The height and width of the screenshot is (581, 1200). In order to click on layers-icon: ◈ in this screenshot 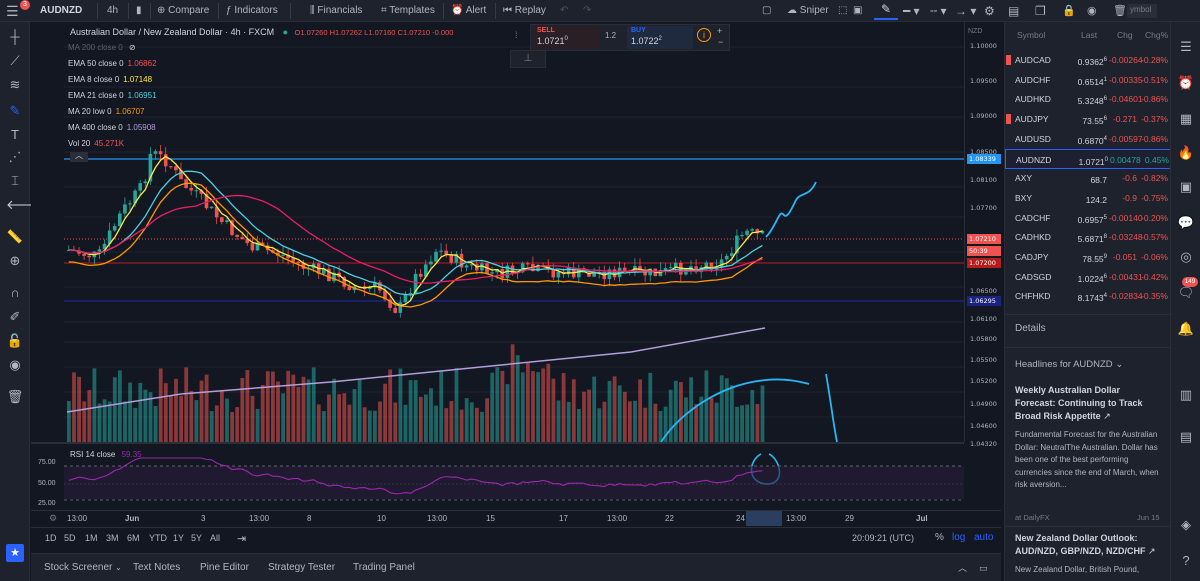, I will do `click(1186, 524)`.